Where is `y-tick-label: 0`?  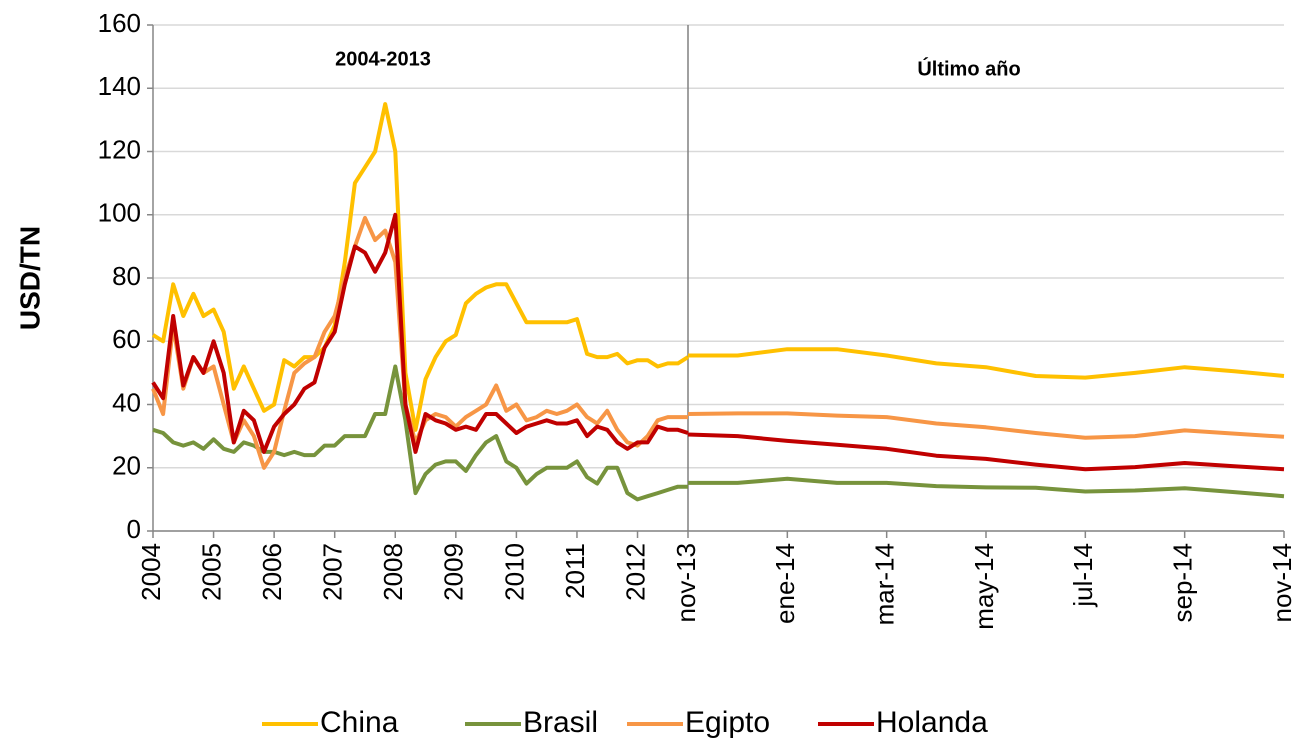
y-tick-label: 0 is located at coordinates (134, 529).